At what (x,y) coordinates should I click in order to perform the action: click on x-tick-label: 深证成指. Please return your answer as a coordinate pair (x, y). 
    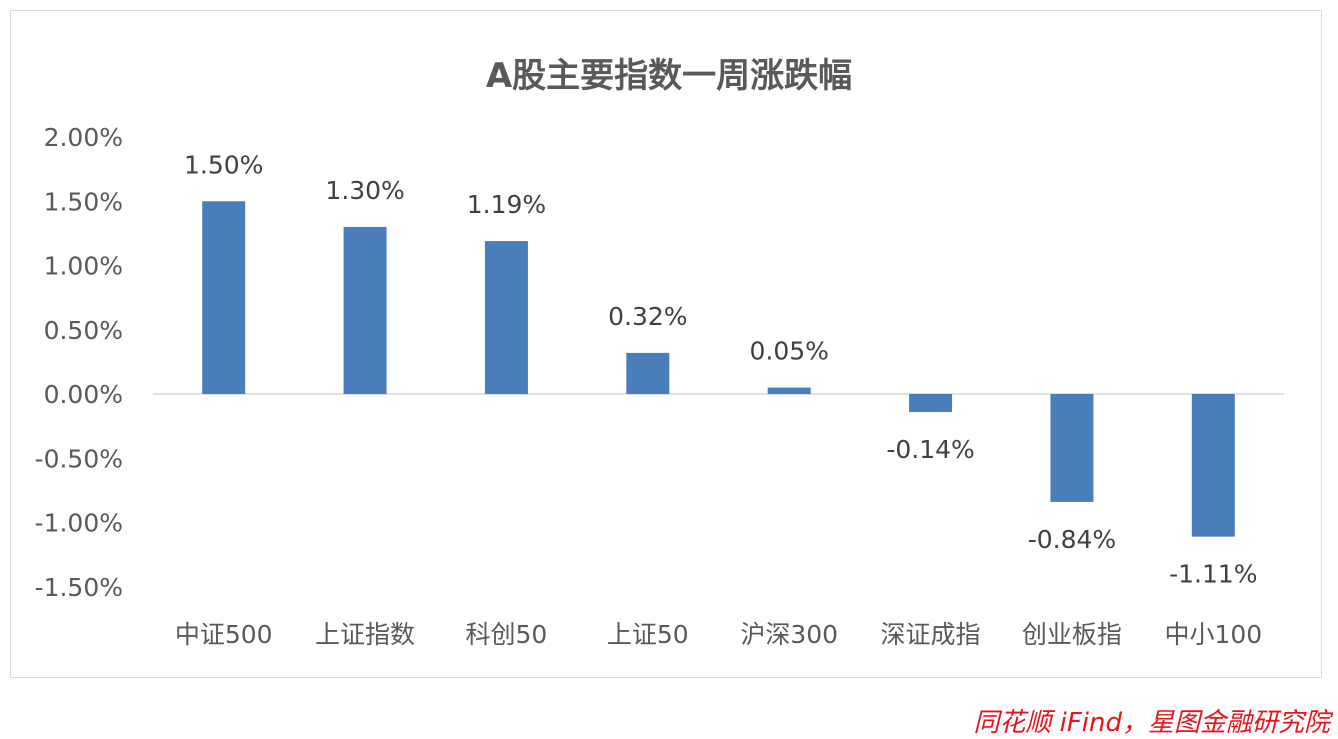
    Looking at the image, I should click on (931, 634).